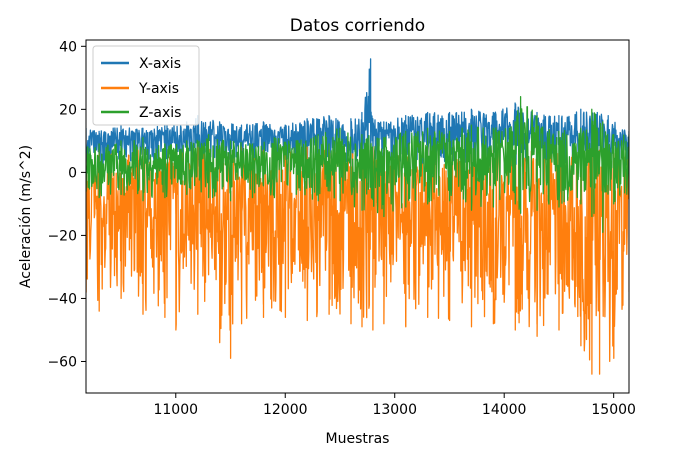 Image resolution: width=684 pixels, height=462 pixels. Describe the element at coordinates (175, 410) in the screenshot. I see `x-tick-label: 11000` at that location.